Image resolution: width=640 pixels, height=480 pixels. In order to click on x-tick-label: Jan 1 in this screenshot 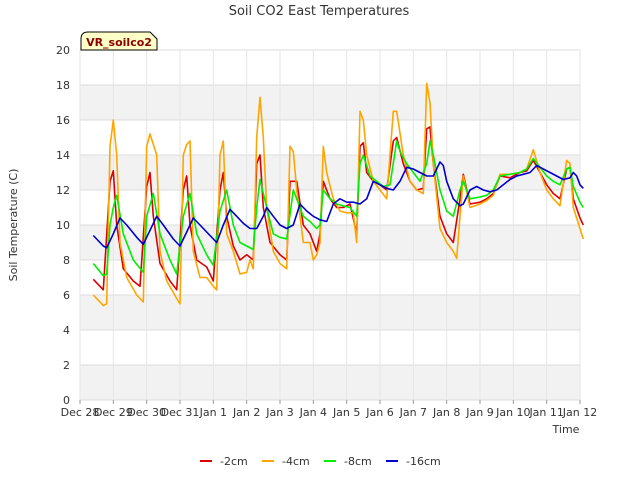, I will do `click(213, 412)`.